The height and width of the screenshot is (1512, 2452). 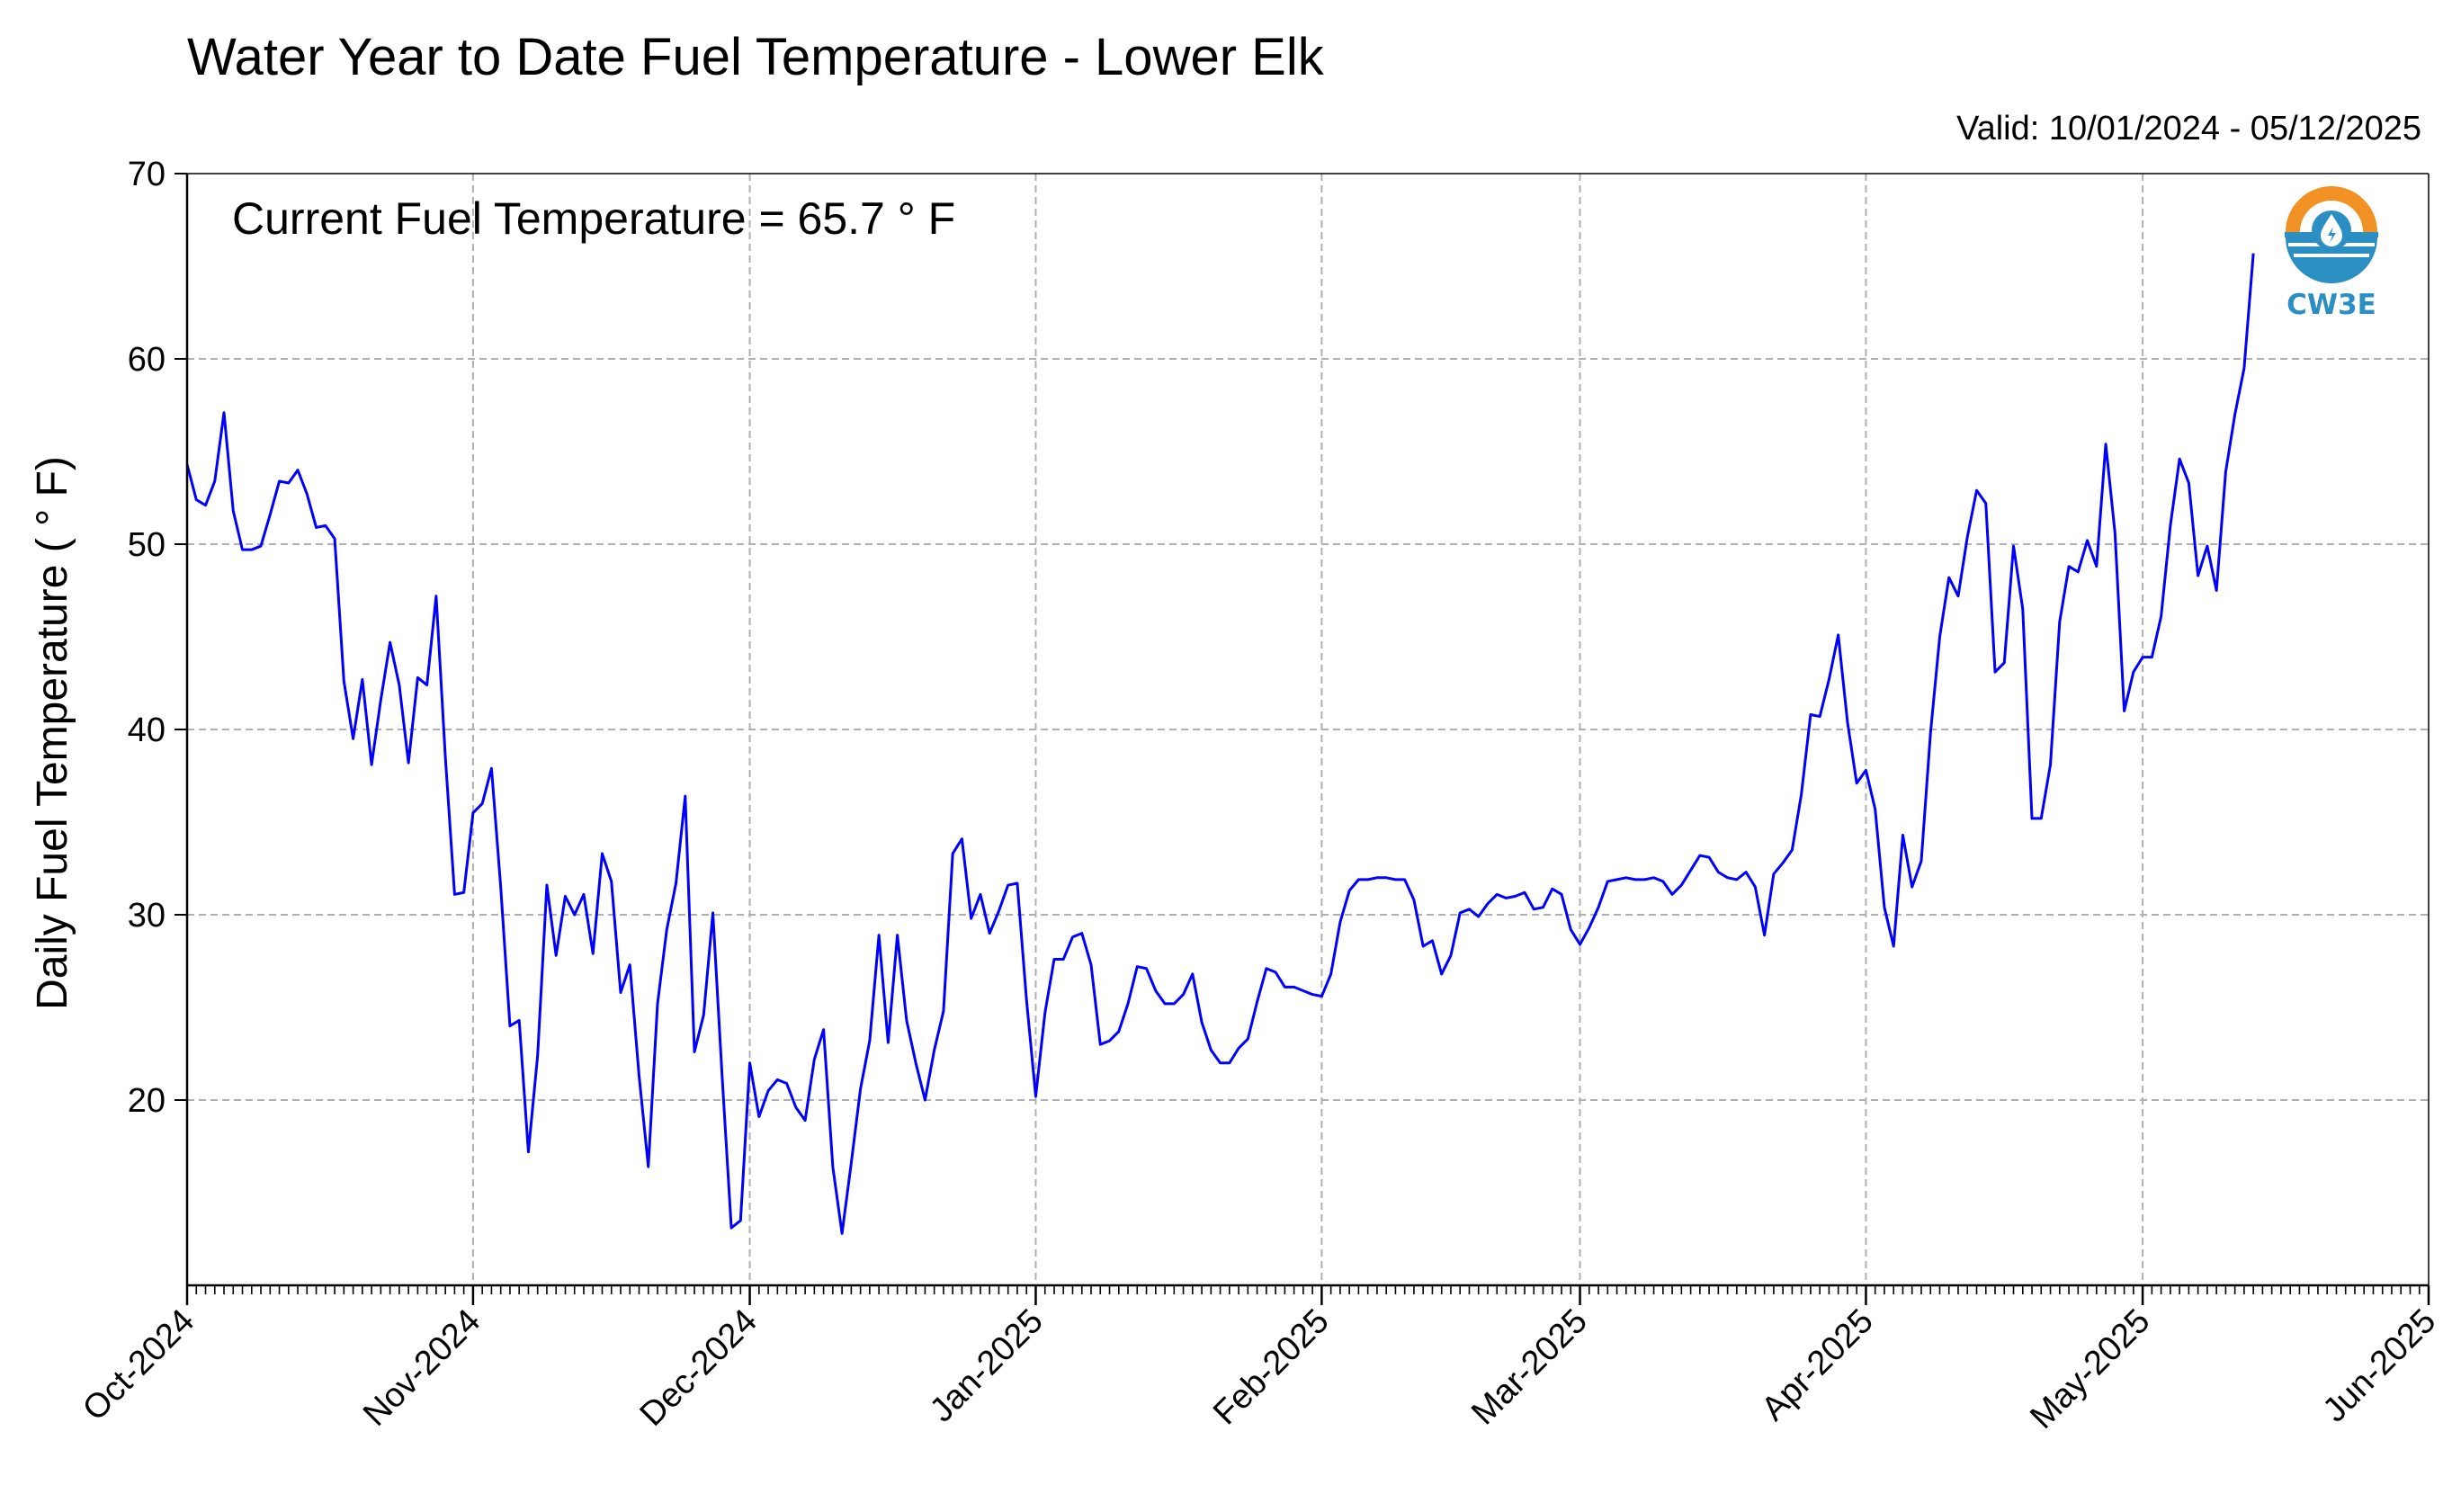 What do you see at coordinates (1271, 1367) in the screenshot?
I see `x-tick-label: Feb-2025` at bounding box center [1271, 1367].